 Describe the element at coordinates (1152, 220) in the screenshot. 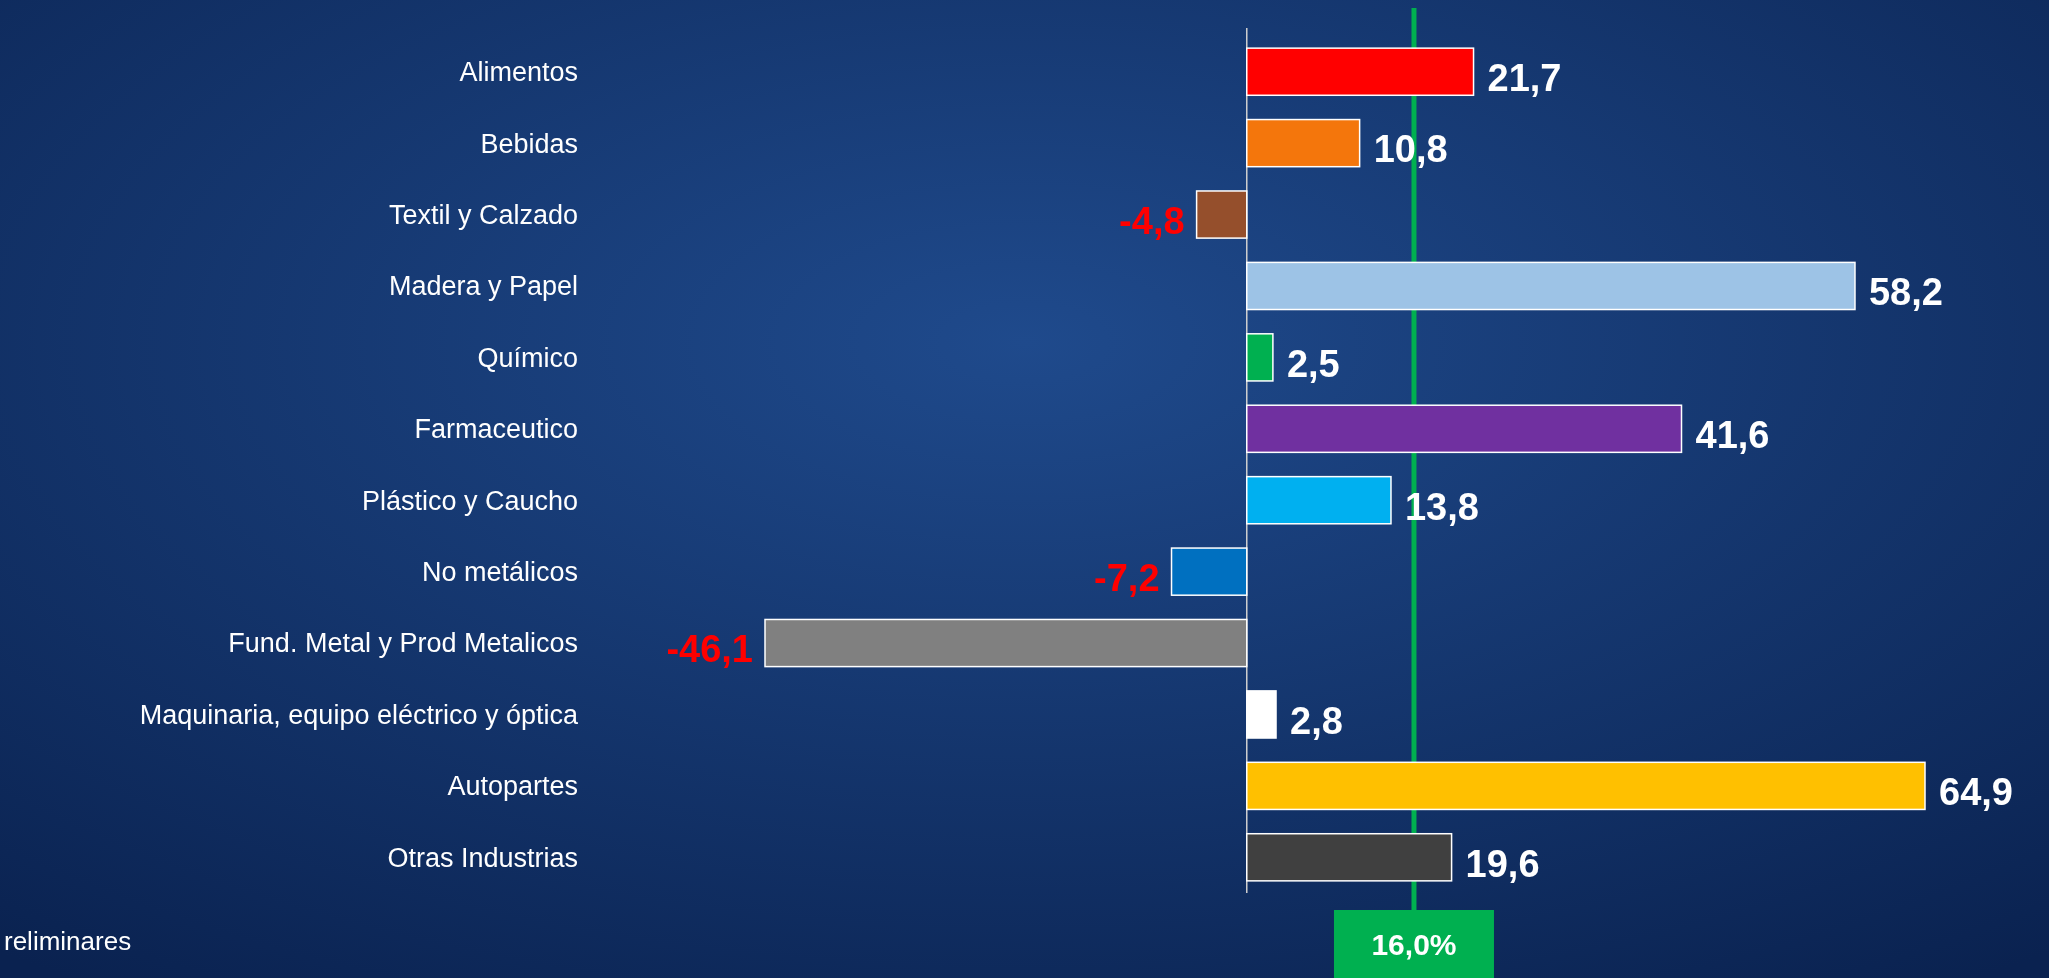

I see `data-label: -4,8` at that location.